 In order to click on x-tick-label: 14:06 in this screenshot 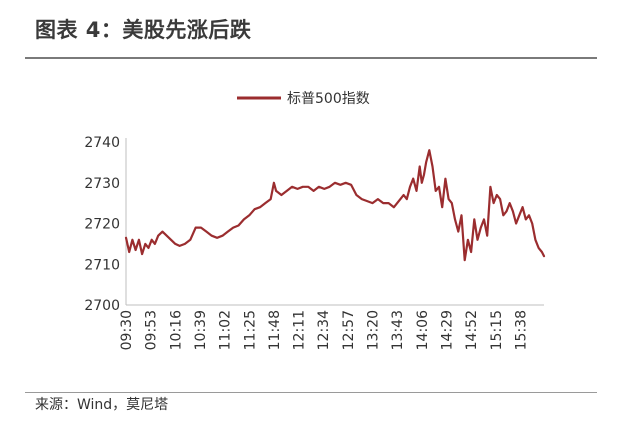, I will do `click(423, 330)`.